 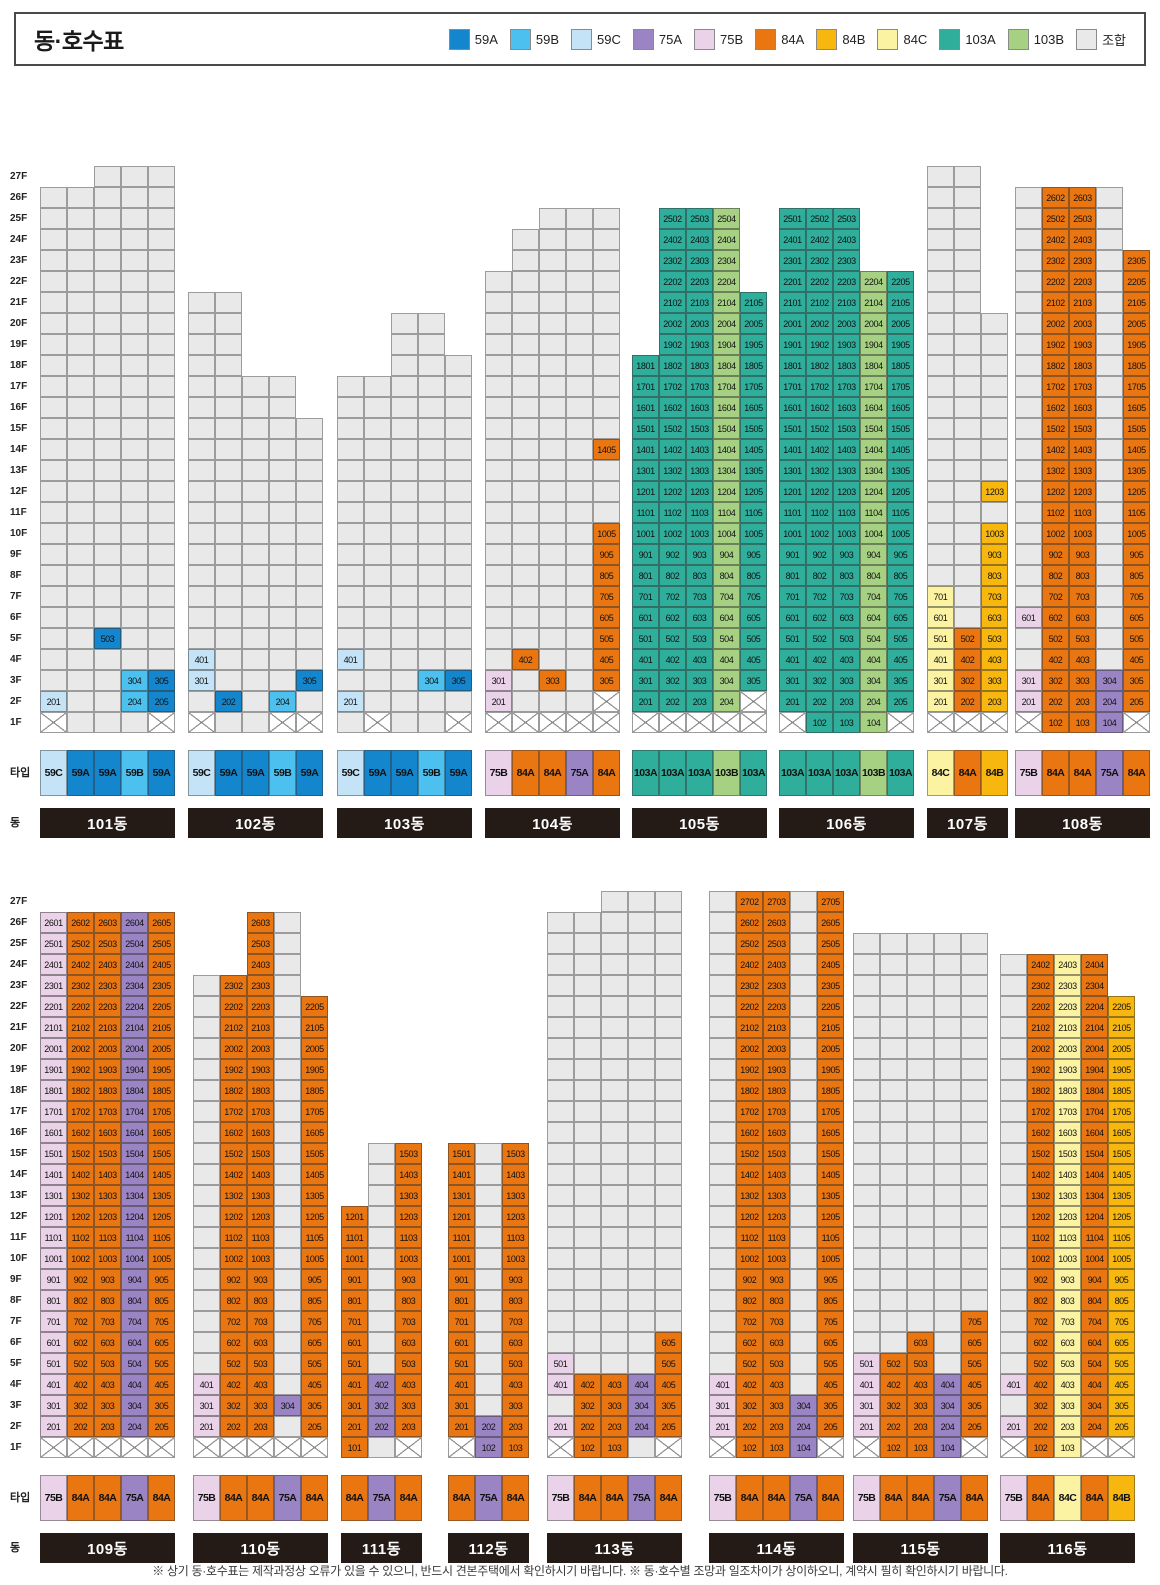 I want to click on dong-bar-113동: 113동, so click(x=614, y=1548).